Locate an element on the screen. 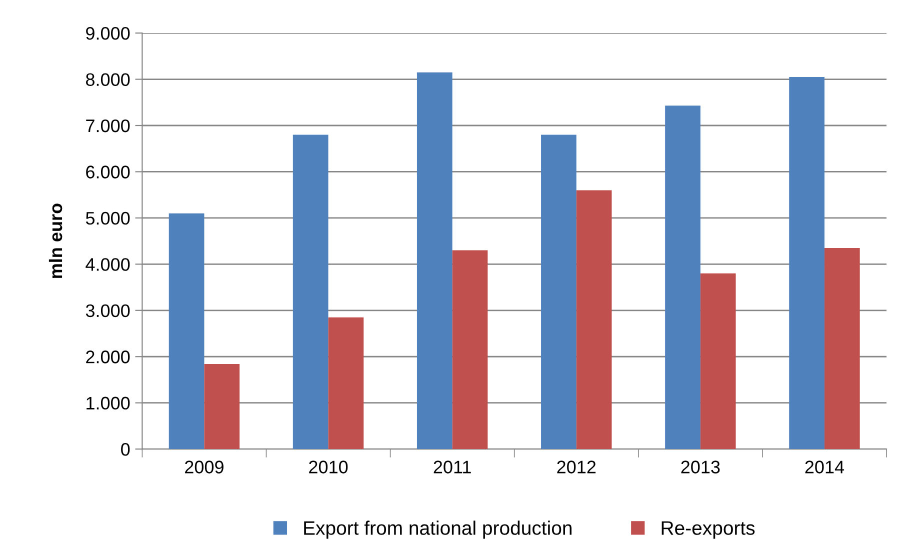  legend-label: Re-exports is located at coordinates (708, 530).